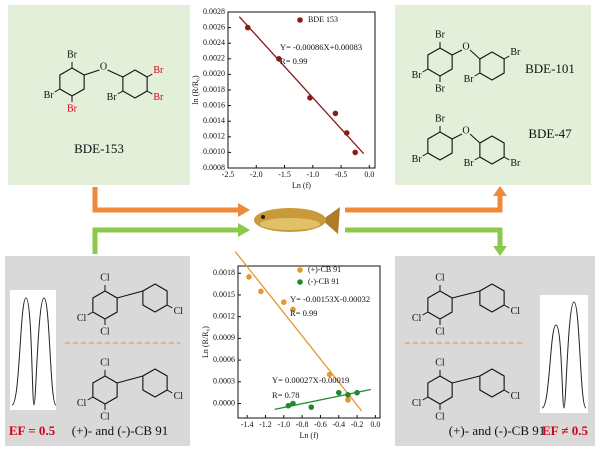 Image resolution: width=600 pixels, height=450 pixels. Describe the element at coordinates (224, 294) in the screenshot. I see `y-tick-label: 0.0015` at that location.